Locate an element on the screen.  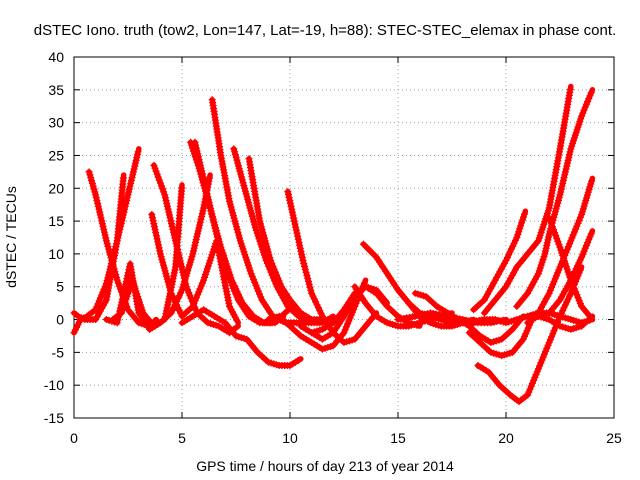
y-tick-label: -10 is located at coordinates (54, 385).